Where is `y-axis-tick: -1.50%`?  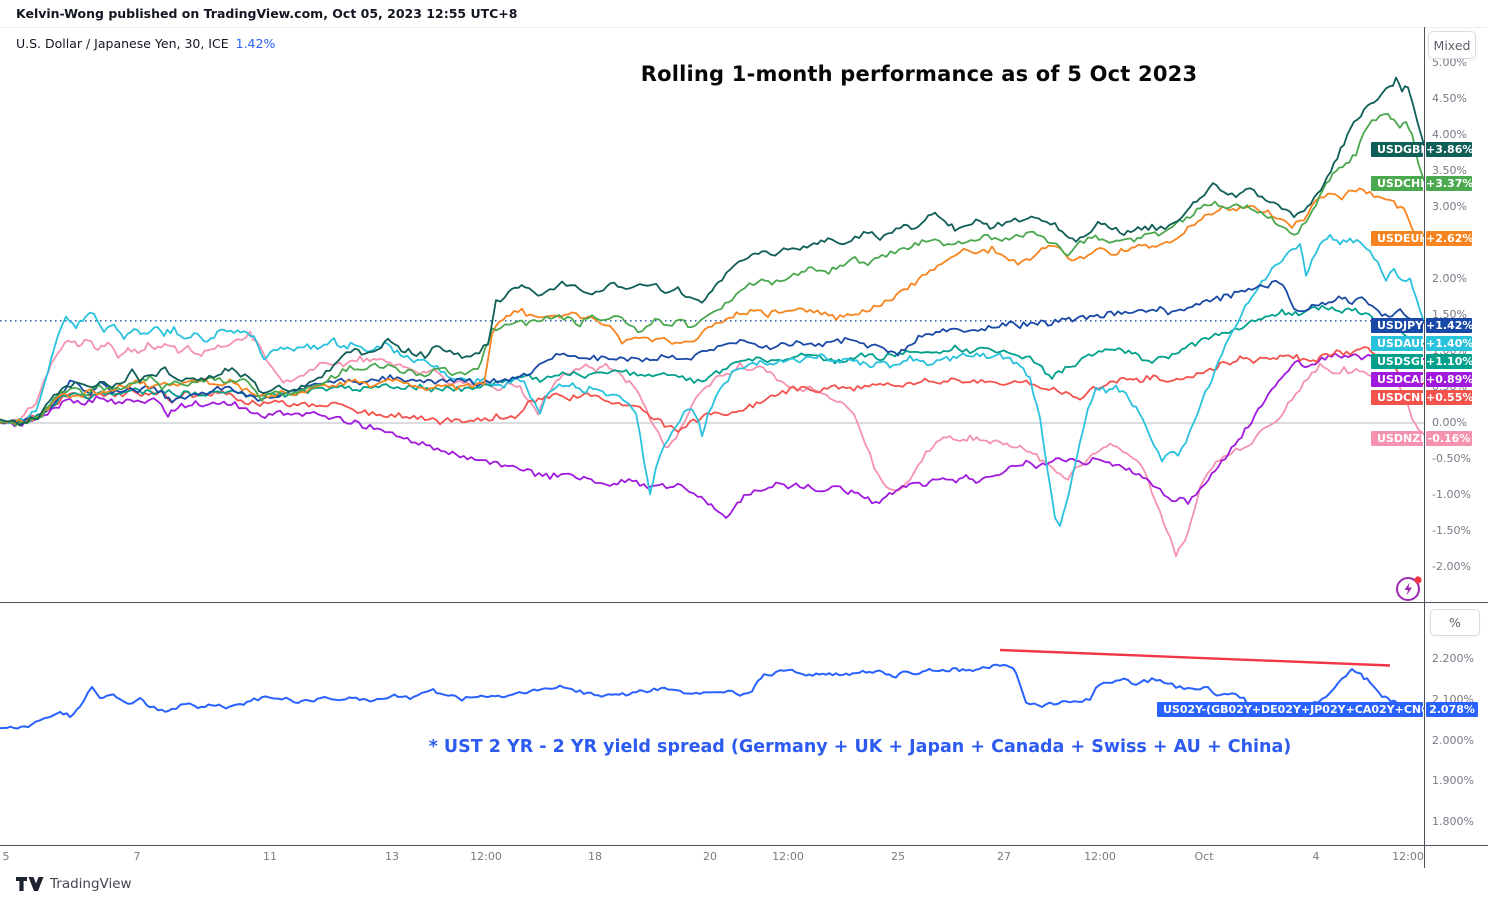
y-axis-tick: -1.50% is located at coordinates (1451, 530).